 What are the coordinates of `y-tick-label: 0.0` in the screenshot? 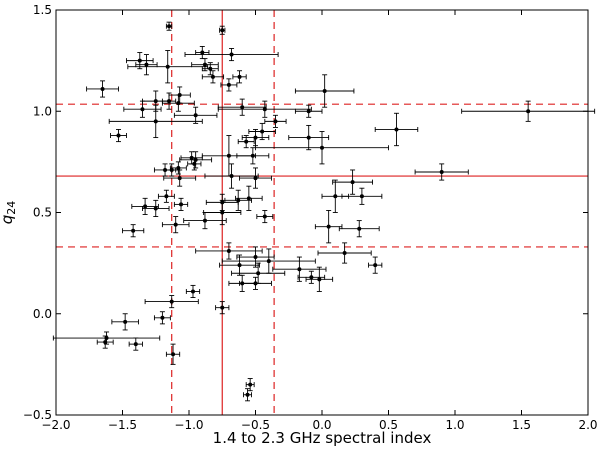 It's located at (42, 314).